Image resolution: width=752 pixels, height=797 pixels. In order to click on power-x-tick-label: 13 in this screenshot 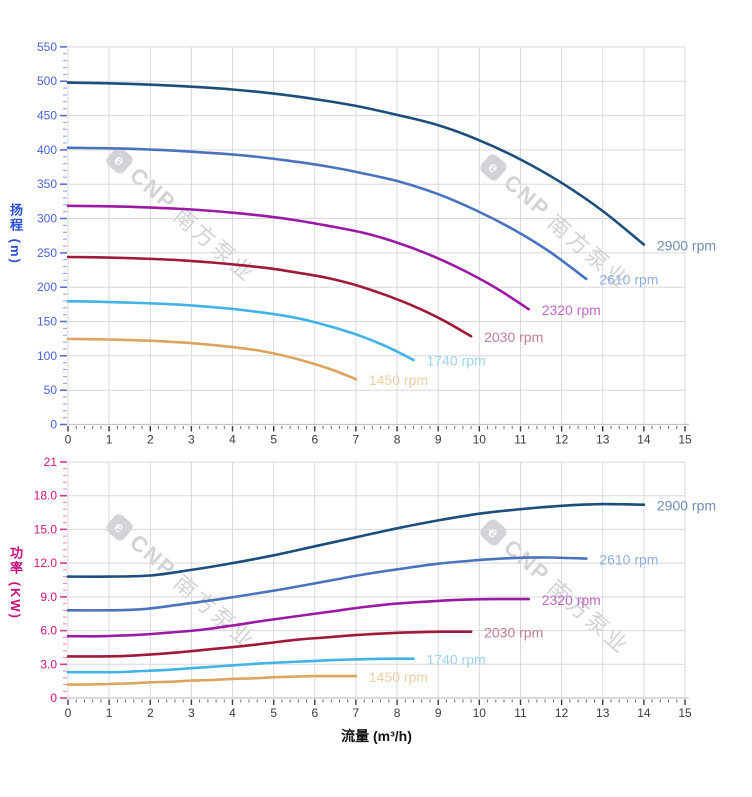, I will do `click(603, 713)`.